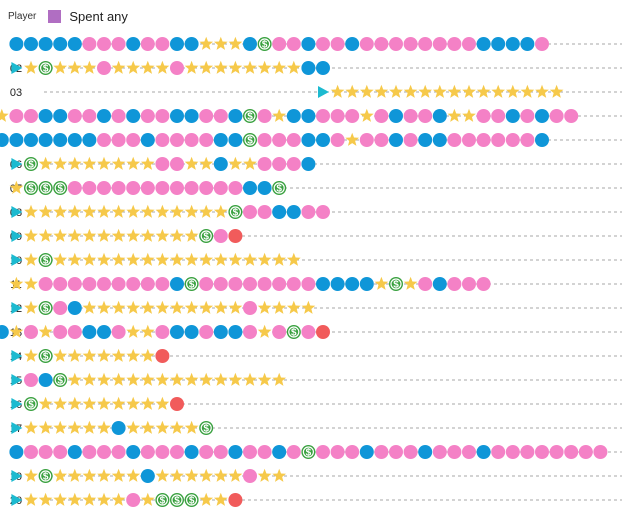 Image resolution: width=631 pixels, height=522 pixels. What do you see at coordinates (316, 355) in the screenshot?
I see `player-row: 14$` at bounding box center [316, 355].